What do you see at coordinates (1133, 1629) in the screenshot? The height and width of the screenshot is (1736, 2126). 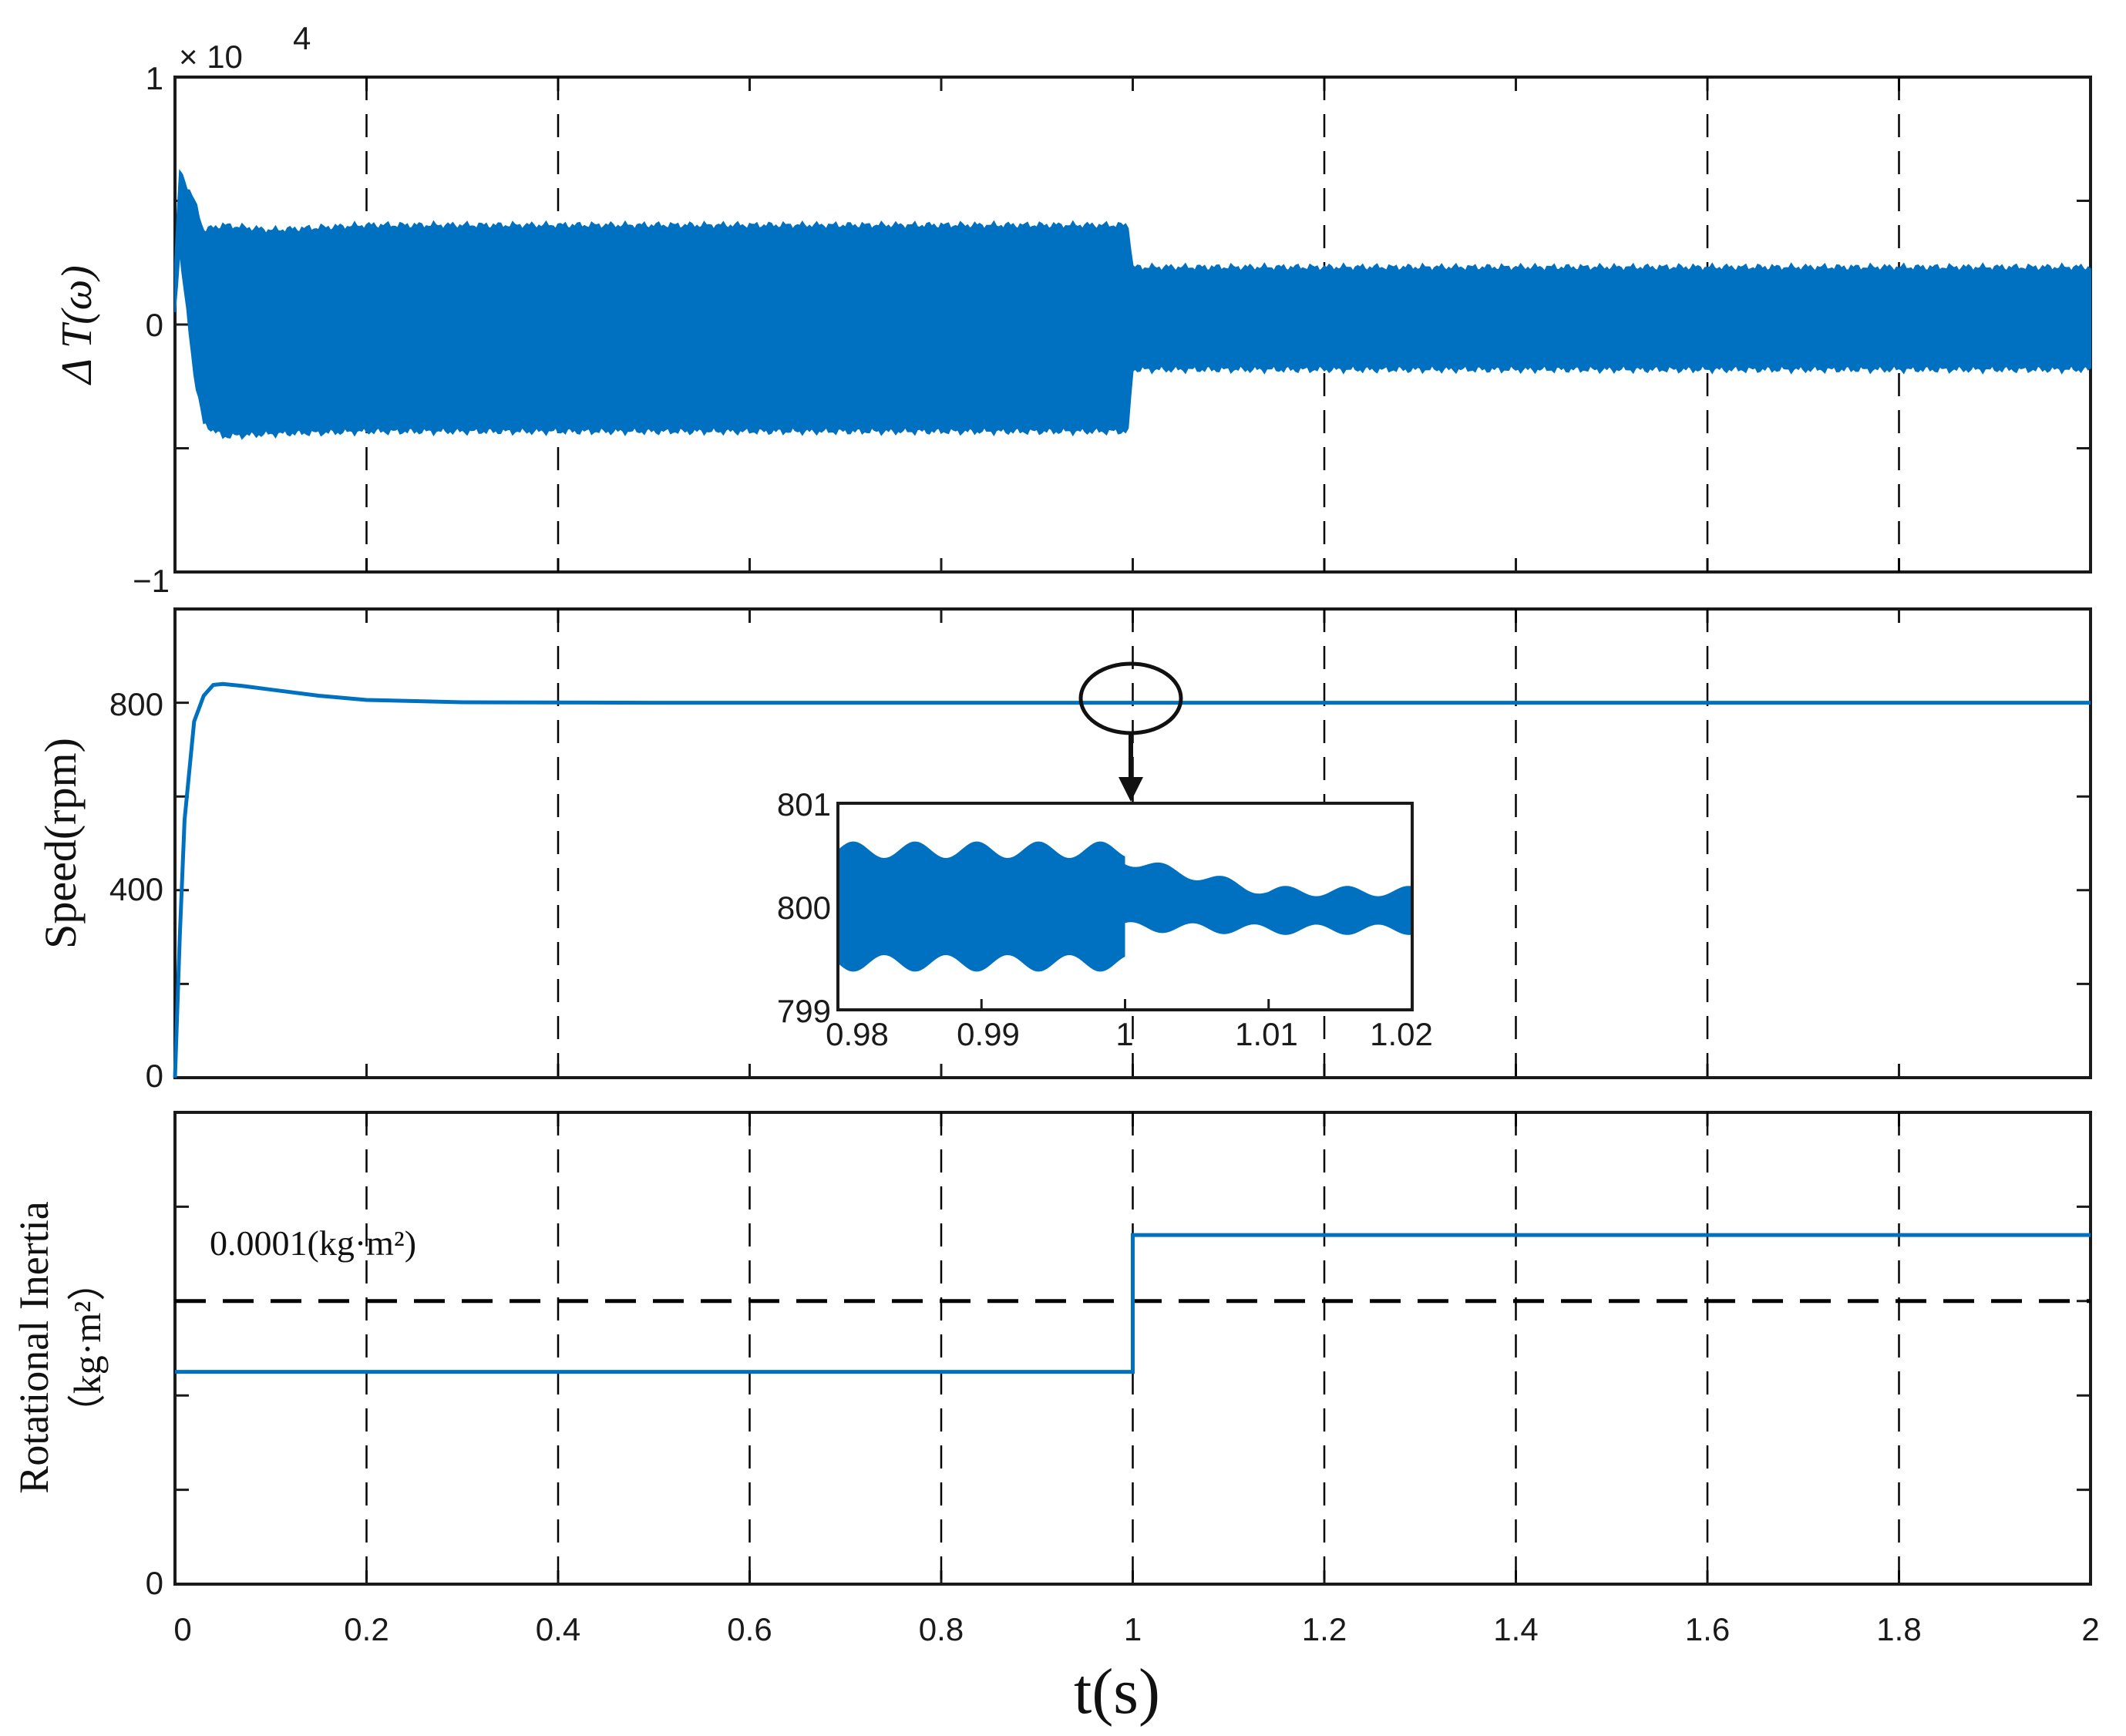 I see `x-tick-label: 1` at bounding box center [1133, 1629].